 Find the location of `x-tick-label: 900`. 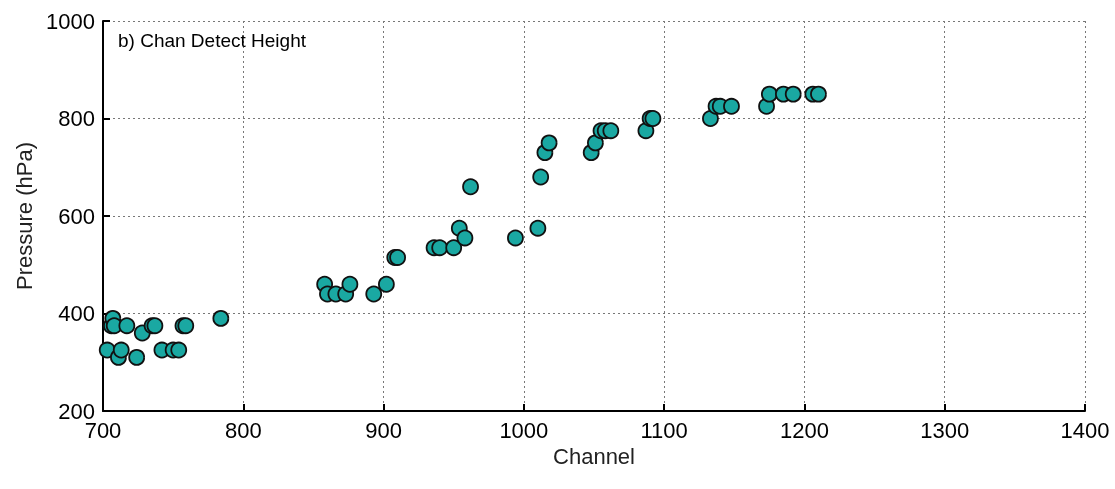

x-tick-label: 900 is located at coordinates (383, 430).